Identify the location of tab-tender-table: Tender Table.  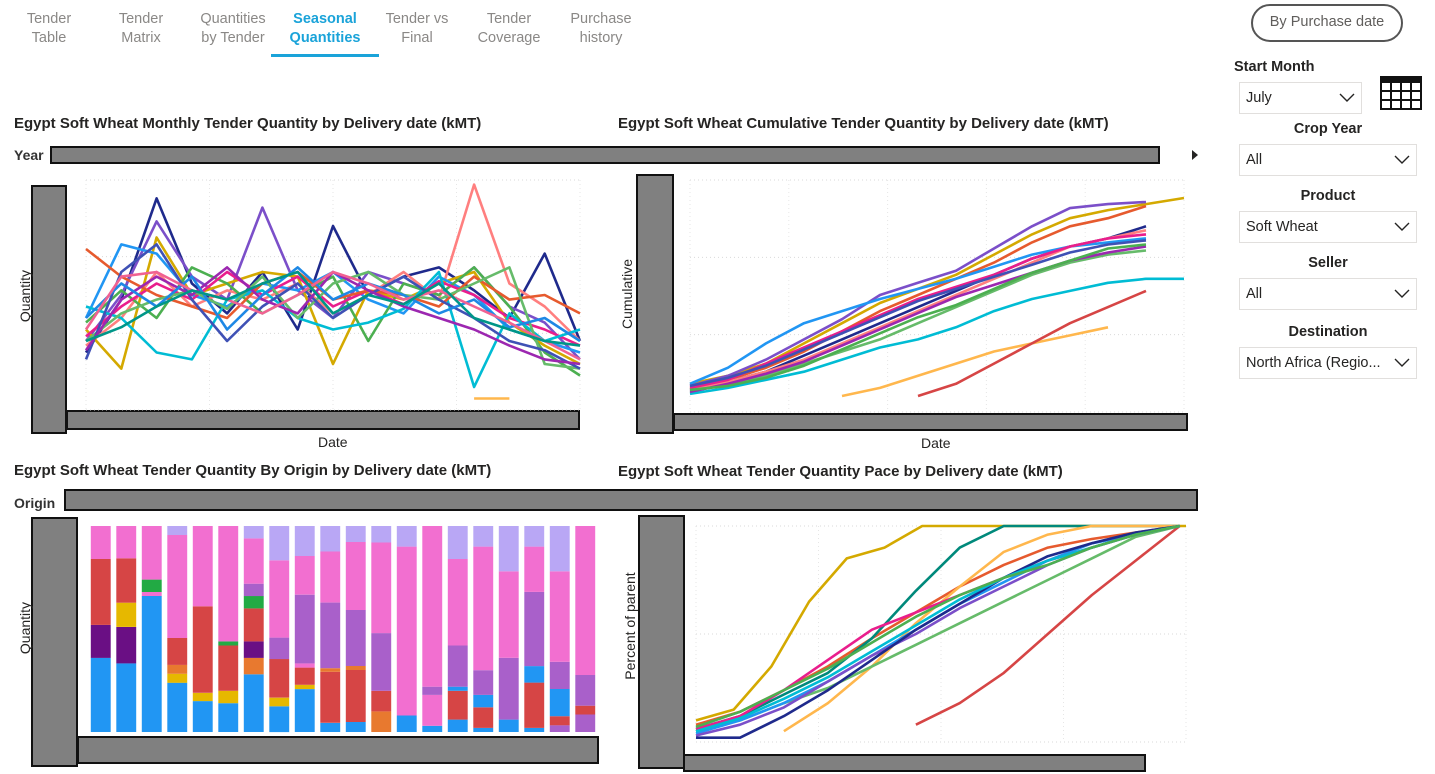
(49, 29).